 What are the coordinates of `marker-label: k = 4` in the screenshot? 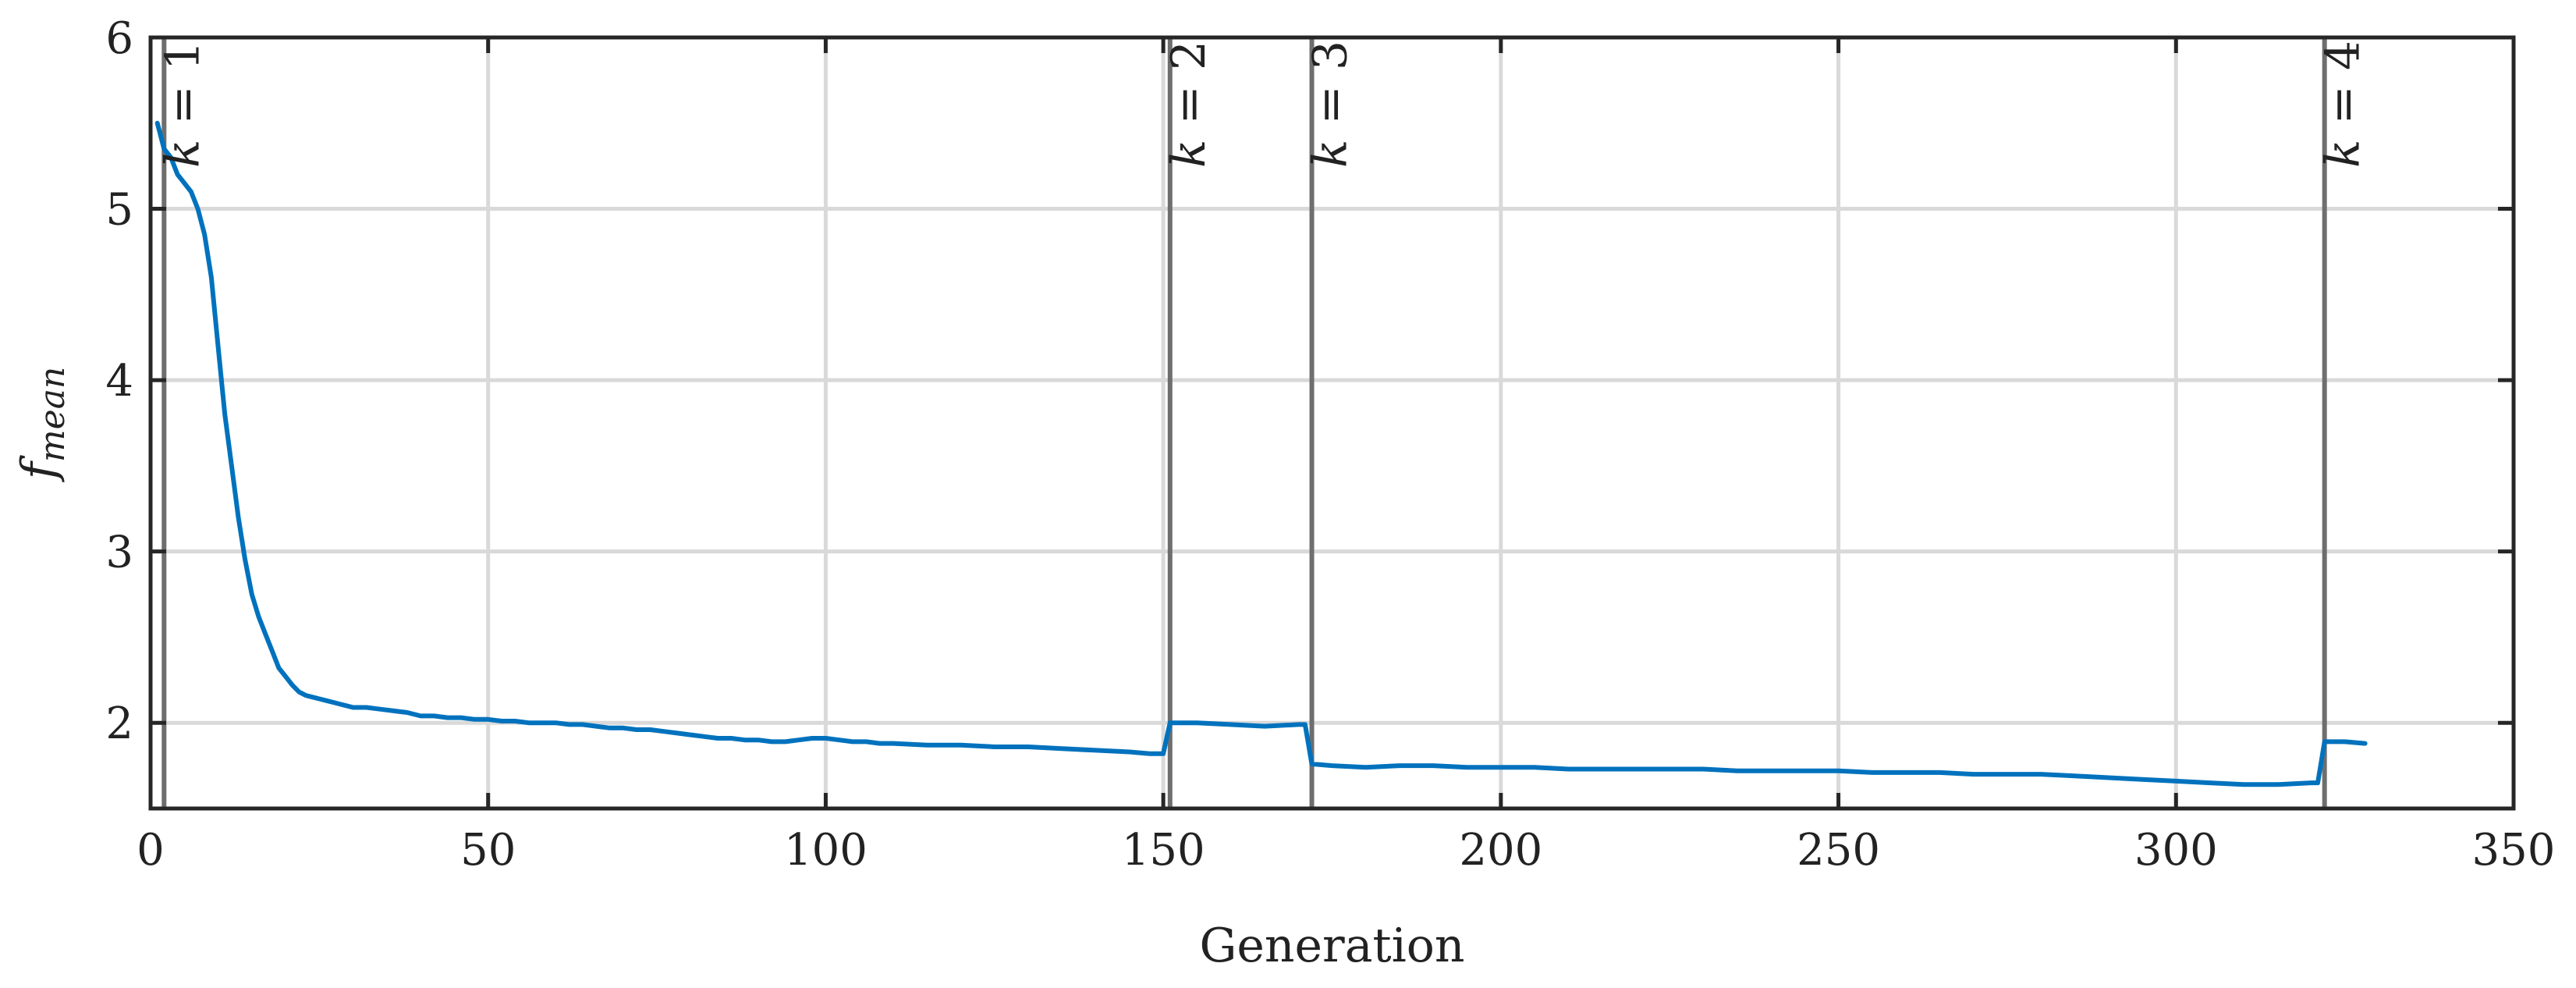 It's located at (2343, 105).